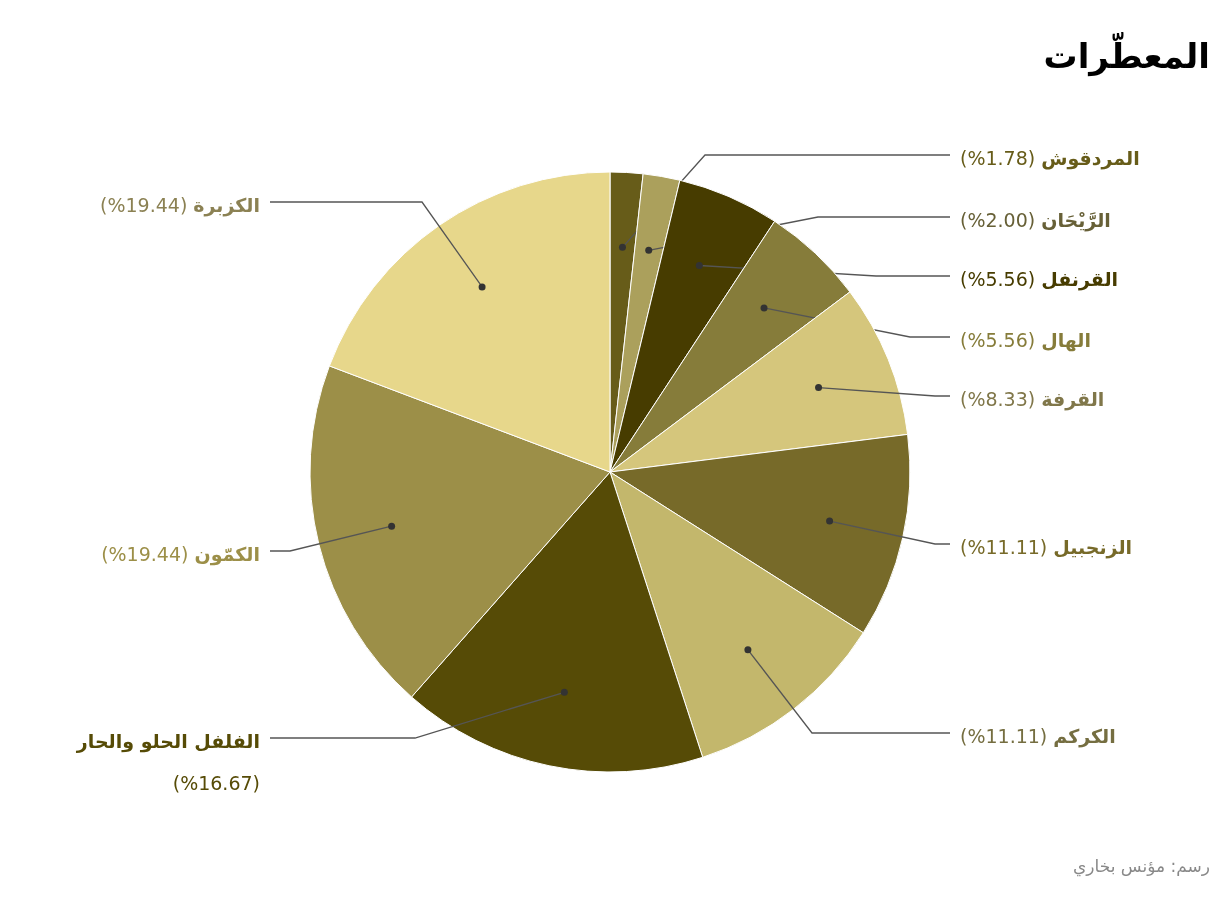  What do you see at coordinates (216, 783) in the screenshot?
I see `data-label: (%16.67)` at bounding box center [216, 783].